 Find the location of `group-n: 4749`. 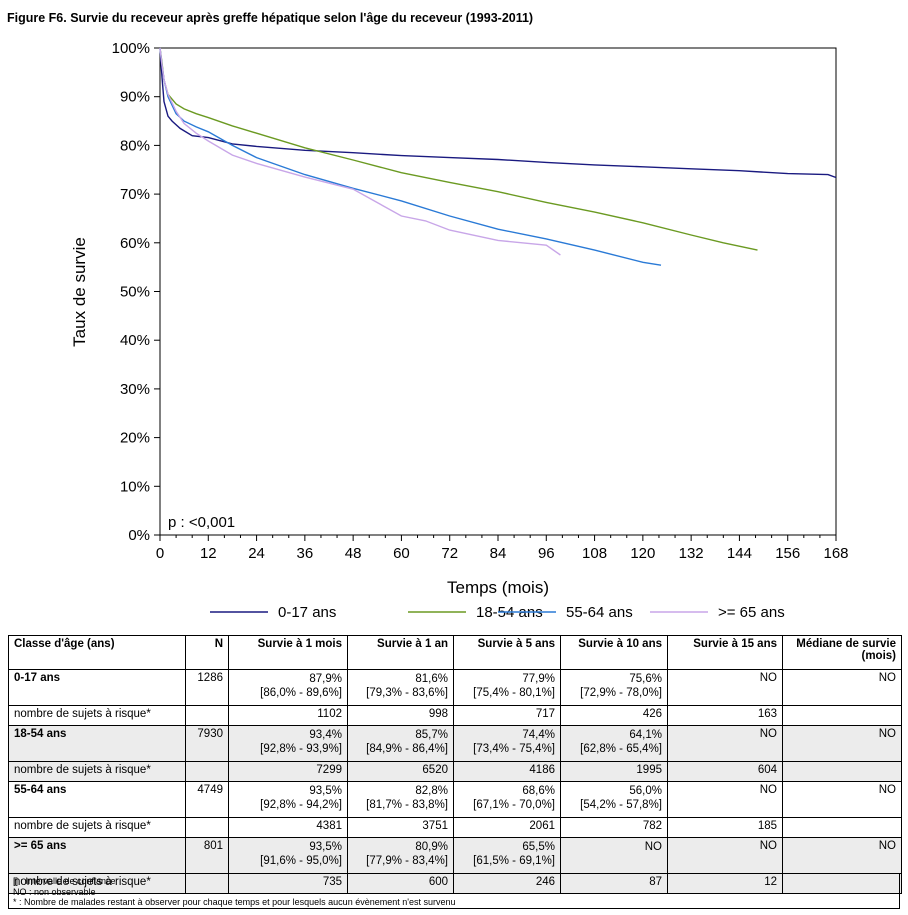

group-n: 4749 is located at coordinates (207, 799).